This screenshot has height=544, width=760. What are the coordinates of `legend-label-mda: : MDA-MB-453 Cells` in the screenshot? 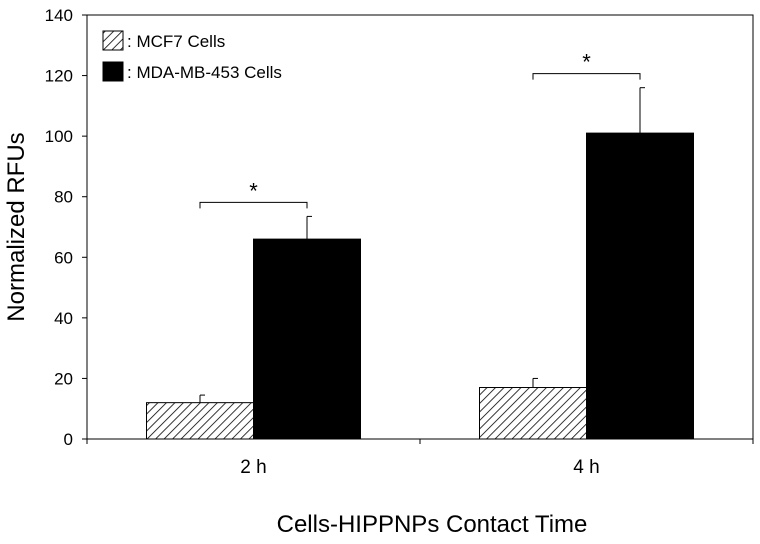 It's located at (204, 72).